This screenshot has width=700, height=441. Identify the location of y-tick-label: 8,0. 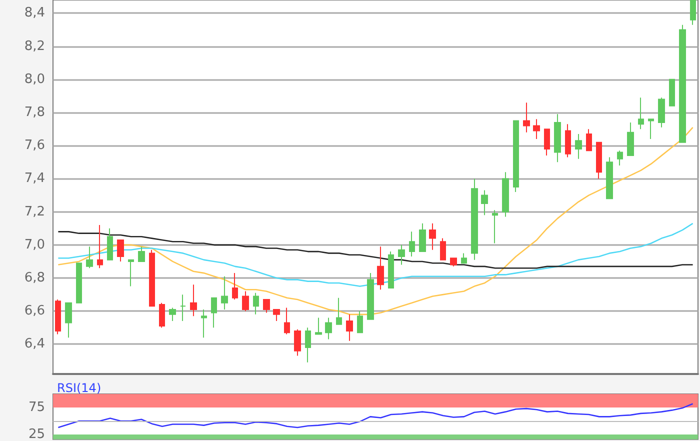
(34, 79).